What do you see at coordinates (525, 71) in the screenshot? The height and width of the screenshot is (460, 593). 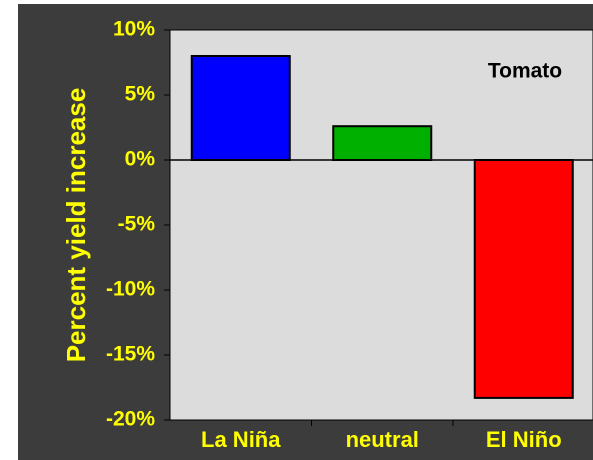 I see `annotation: Tomato` at bounding box center [525, 71].